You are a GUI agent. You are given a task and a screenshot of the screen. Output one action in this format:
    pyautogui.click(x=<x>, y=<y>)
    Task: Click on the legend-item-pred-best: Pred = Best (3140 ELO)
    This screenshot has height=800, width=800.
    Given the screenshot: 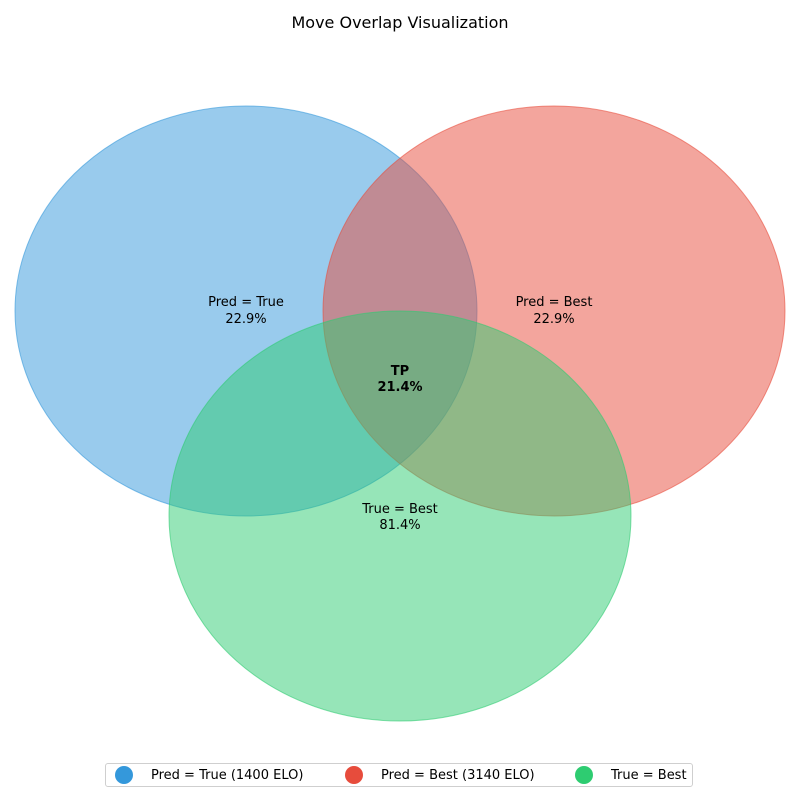 What is the action you would take?
    pyautogui.click(x=440, y=775)
    